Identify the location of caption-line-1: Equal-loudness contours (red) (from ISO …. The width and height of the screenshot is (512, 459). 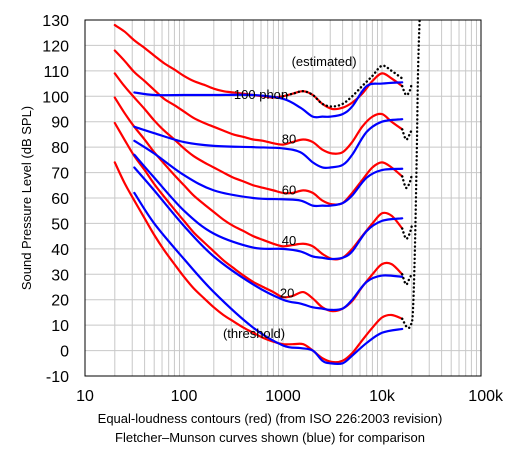
(270, 418).